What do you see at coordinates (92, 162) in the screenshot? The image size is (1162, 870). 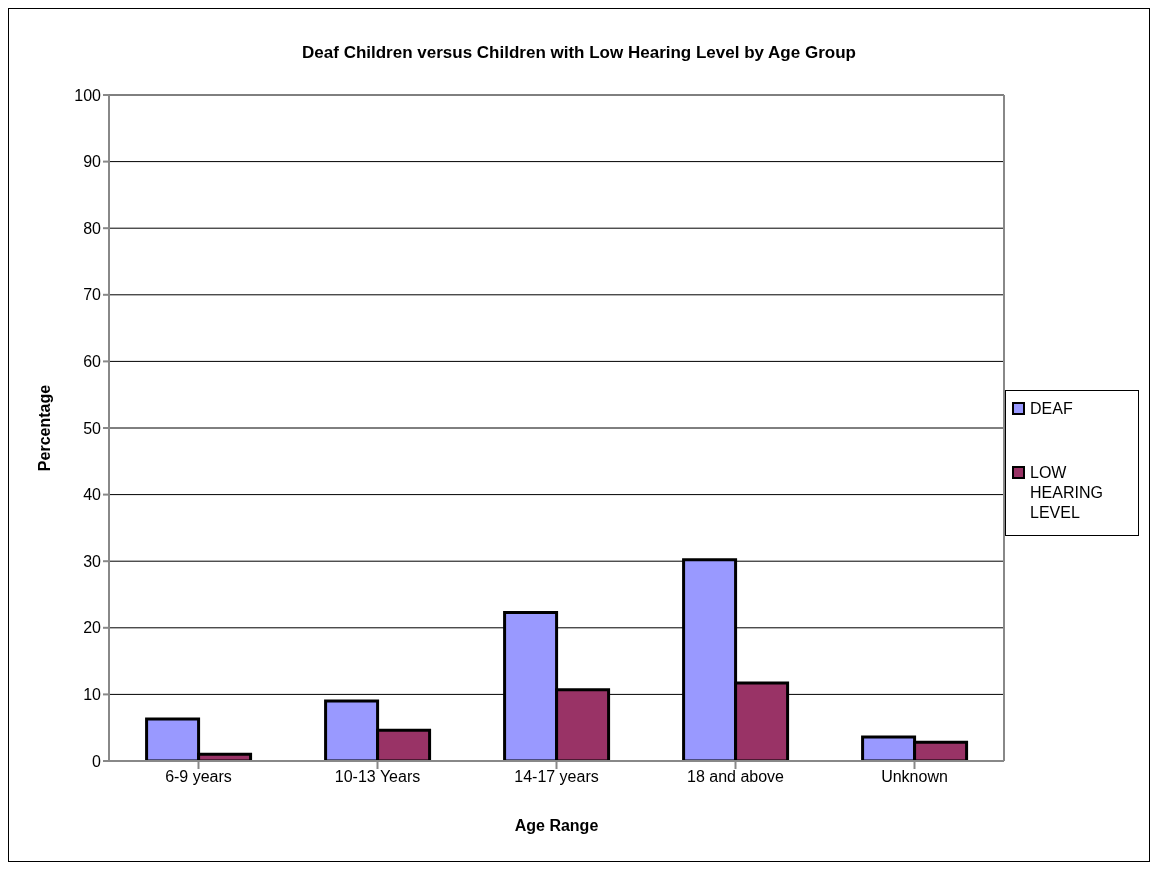 I see `y-tick-label: 90` at bounding box center [92, 162].